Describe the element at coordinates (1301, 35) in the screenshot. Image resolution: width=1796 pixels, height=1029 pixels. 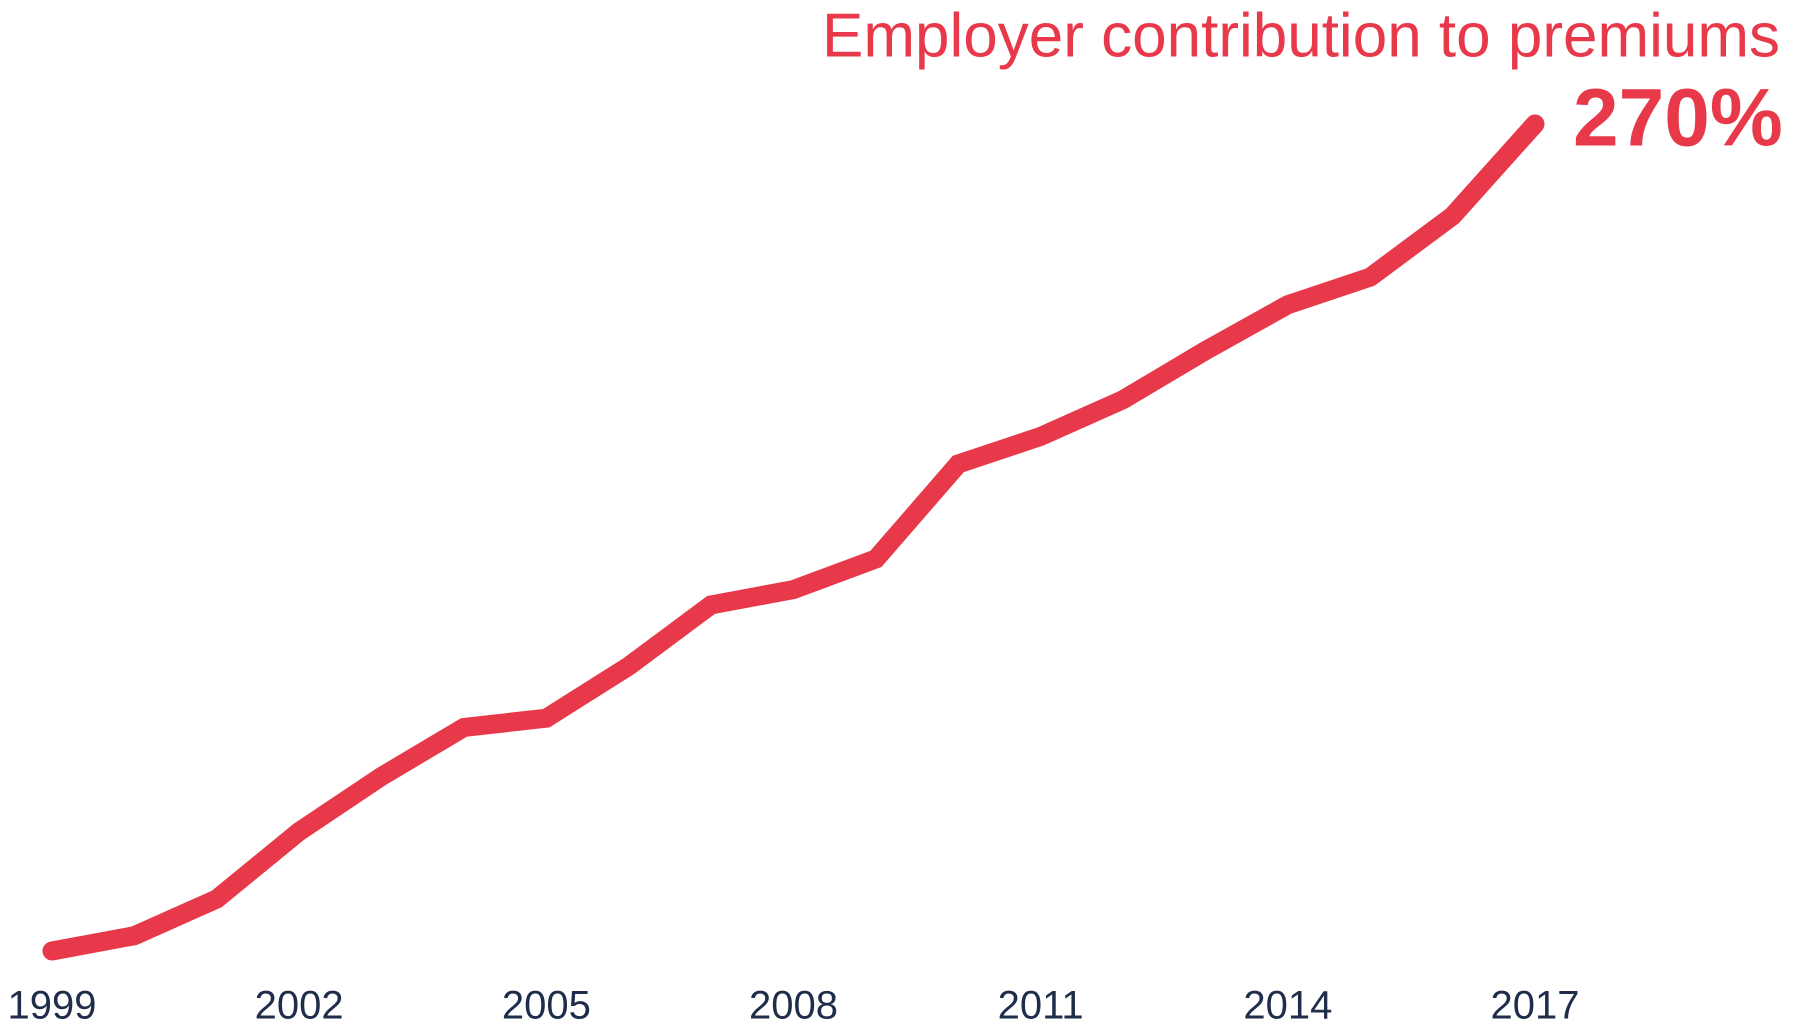
I see `chart-title: Employer contribution to premiums` at that location.